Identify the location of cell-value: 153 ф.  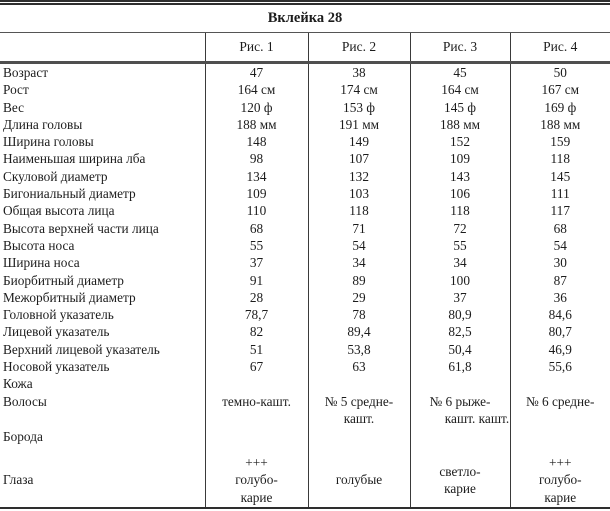
(358, 107).